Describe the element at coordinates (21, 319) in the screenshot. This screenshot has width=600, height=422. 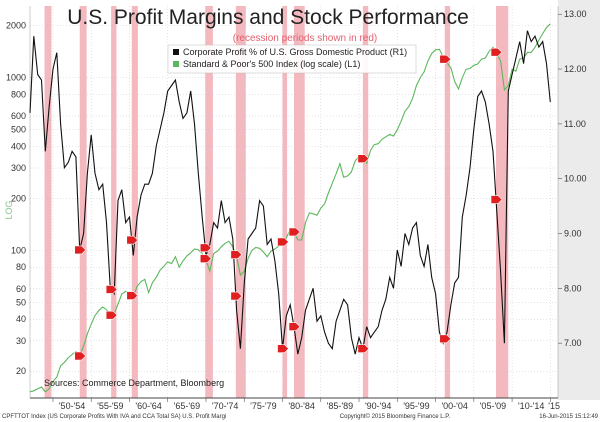
I see `left-tick-label: 40` at that location.